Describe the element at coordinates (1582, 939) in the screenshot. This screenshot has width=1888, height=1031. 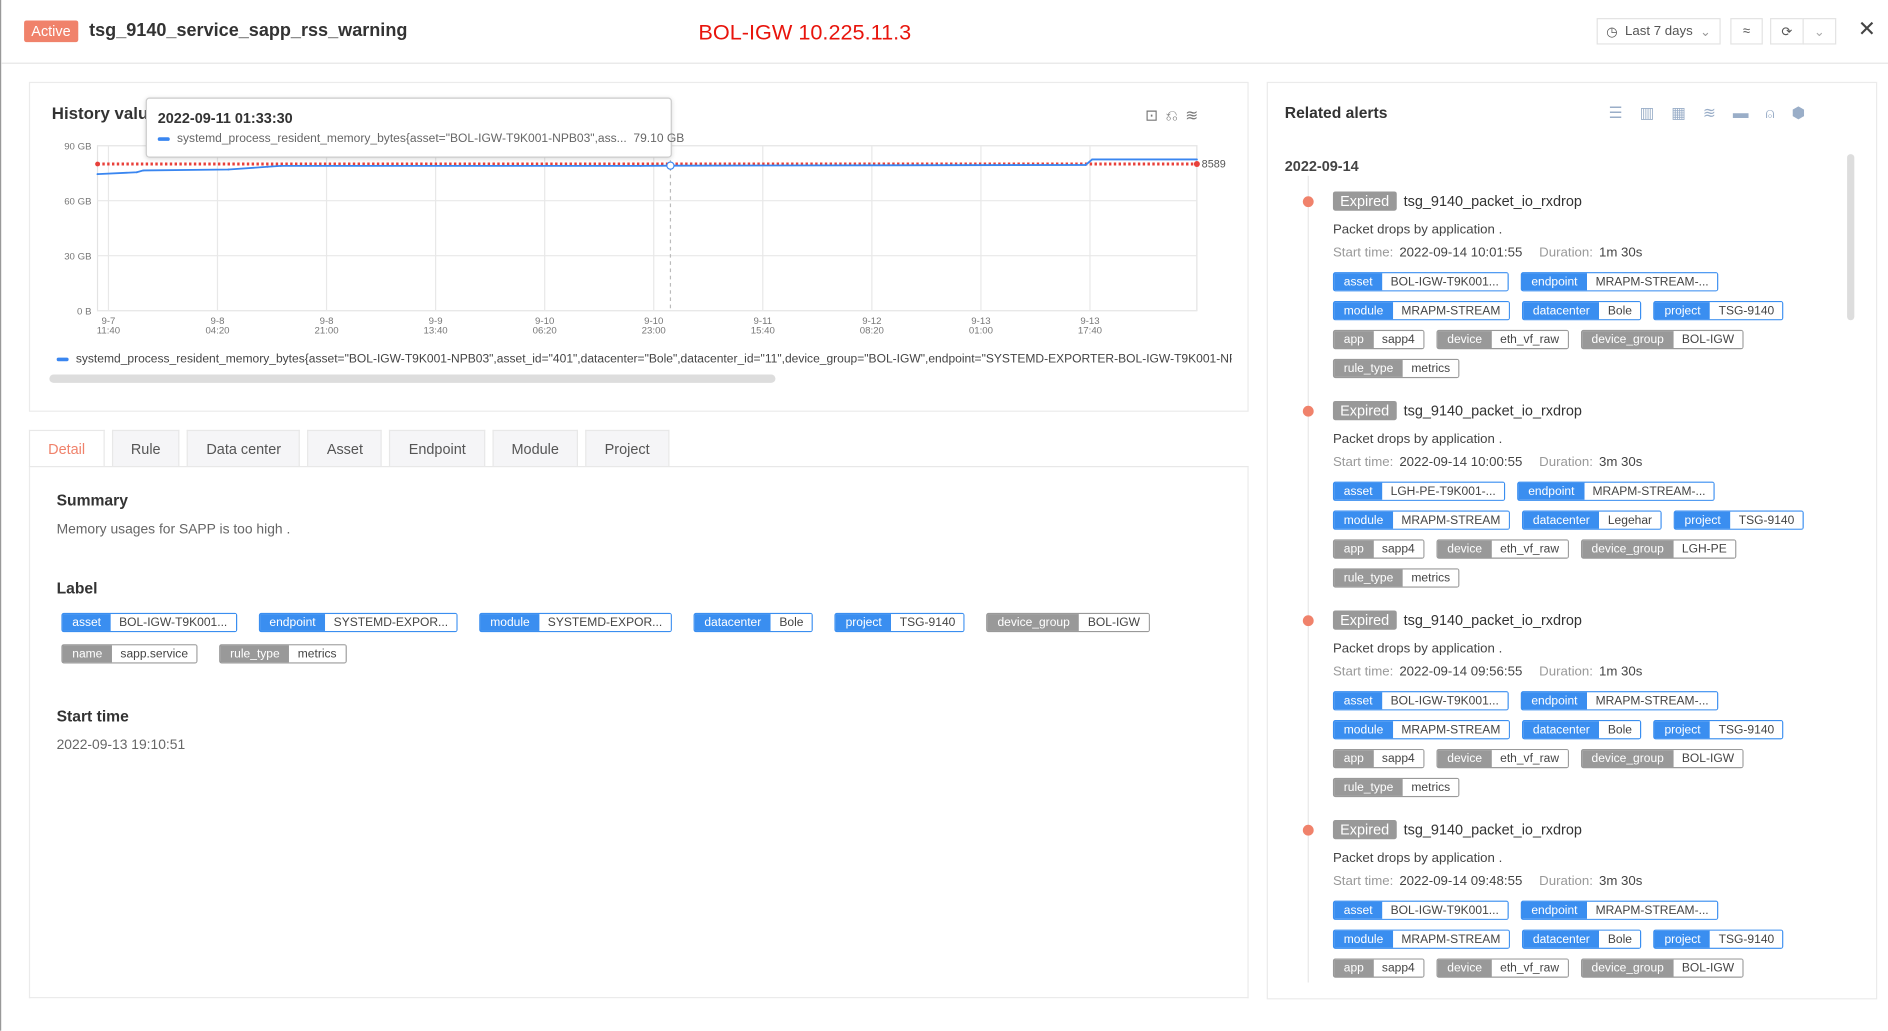
I see `label-tag-datacenter: datacenter Bole` at that location.